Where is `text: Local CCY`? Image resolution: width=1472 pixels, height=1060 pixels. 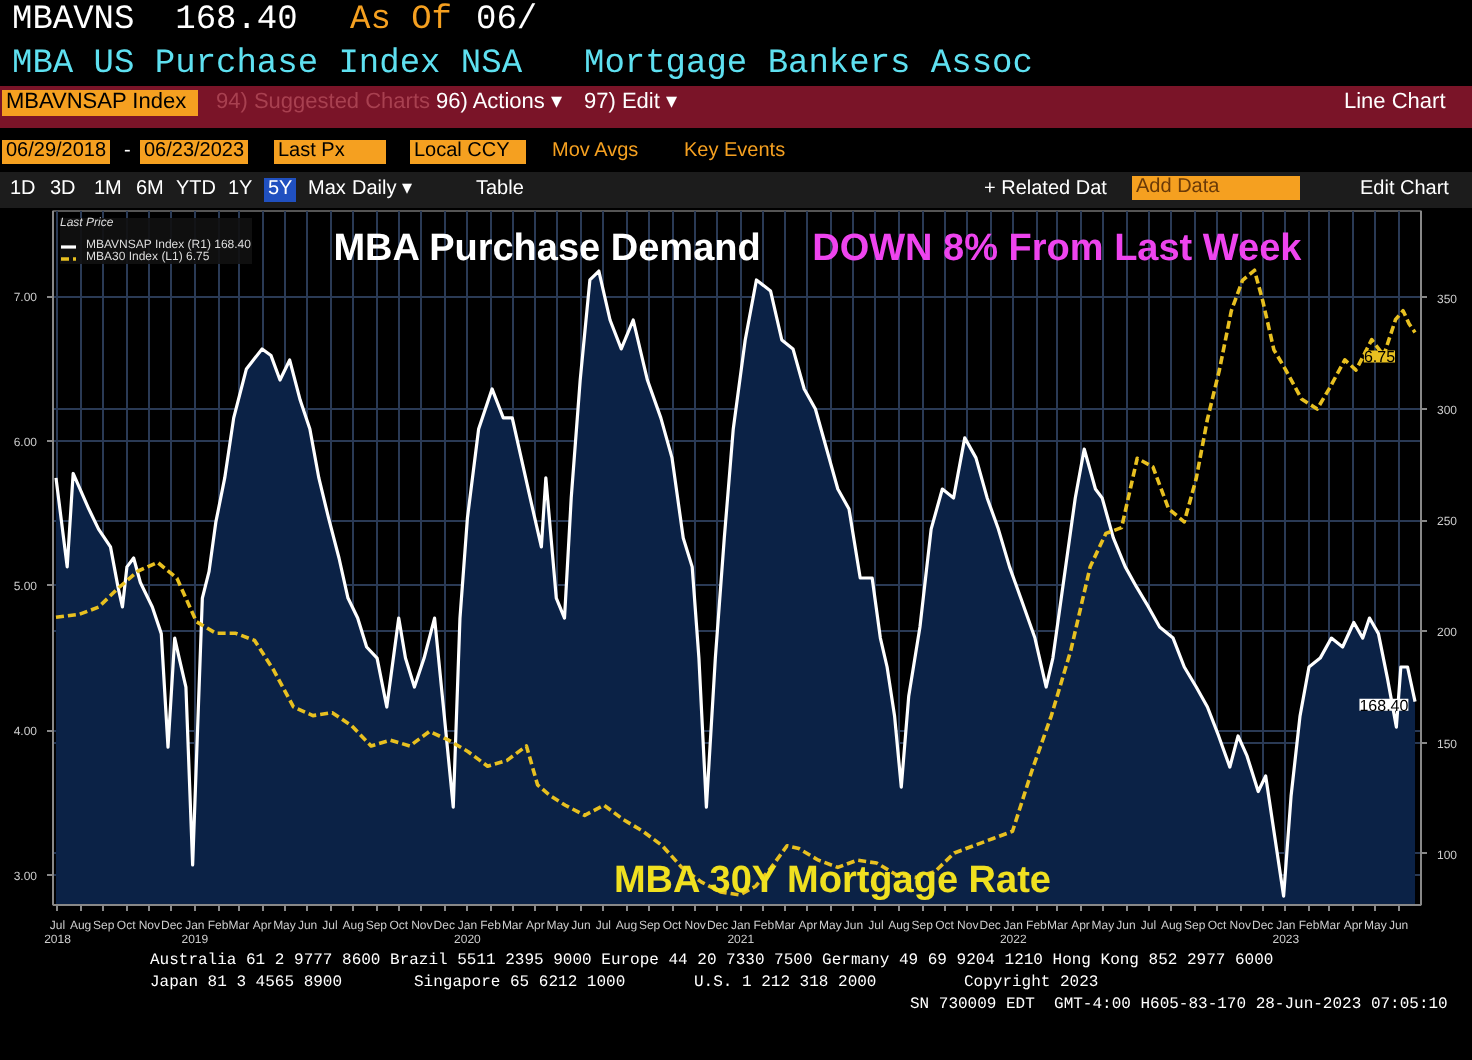
text: Local CCY is located at coordinates (468, 151).